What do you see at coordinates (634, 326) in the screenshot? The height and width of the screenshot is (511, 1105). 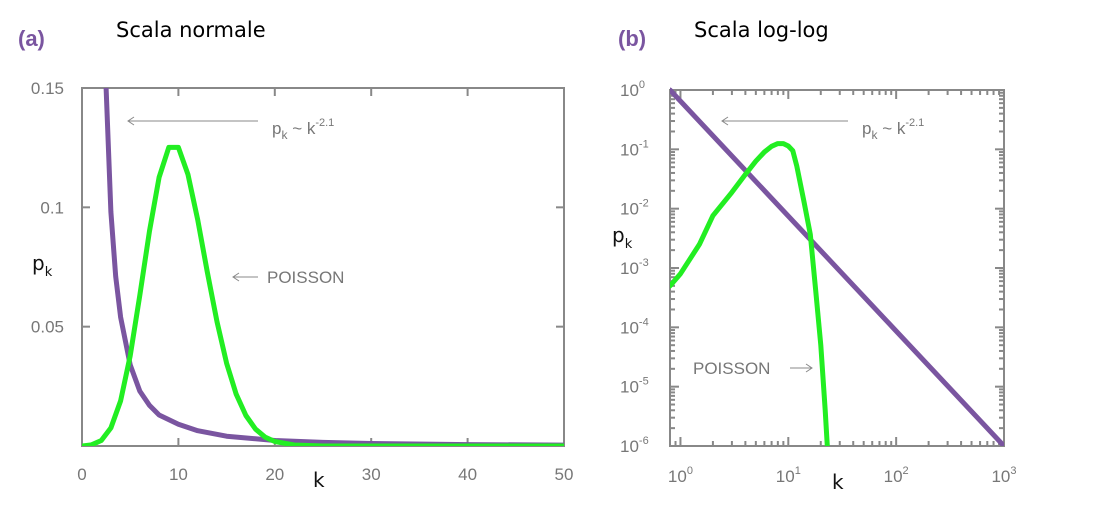 I see `panel-b-ytick-label: 10⁻⁴` at bounding box center [634, 326].